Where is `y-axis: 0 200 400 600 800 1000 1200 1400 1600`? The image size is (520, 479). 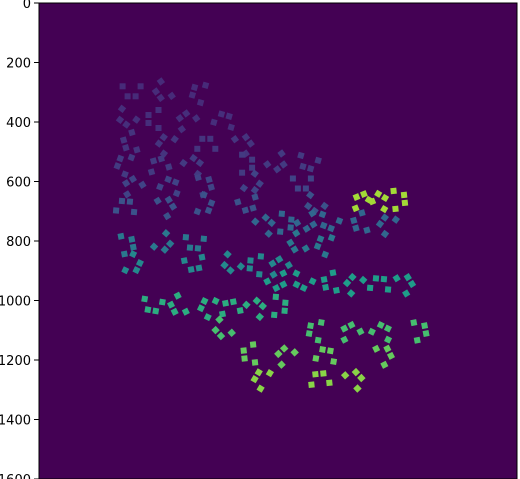
y-axis: 0 200 400 600 800 1000 1200 1400 1600 is located at coordinates (19, 239).